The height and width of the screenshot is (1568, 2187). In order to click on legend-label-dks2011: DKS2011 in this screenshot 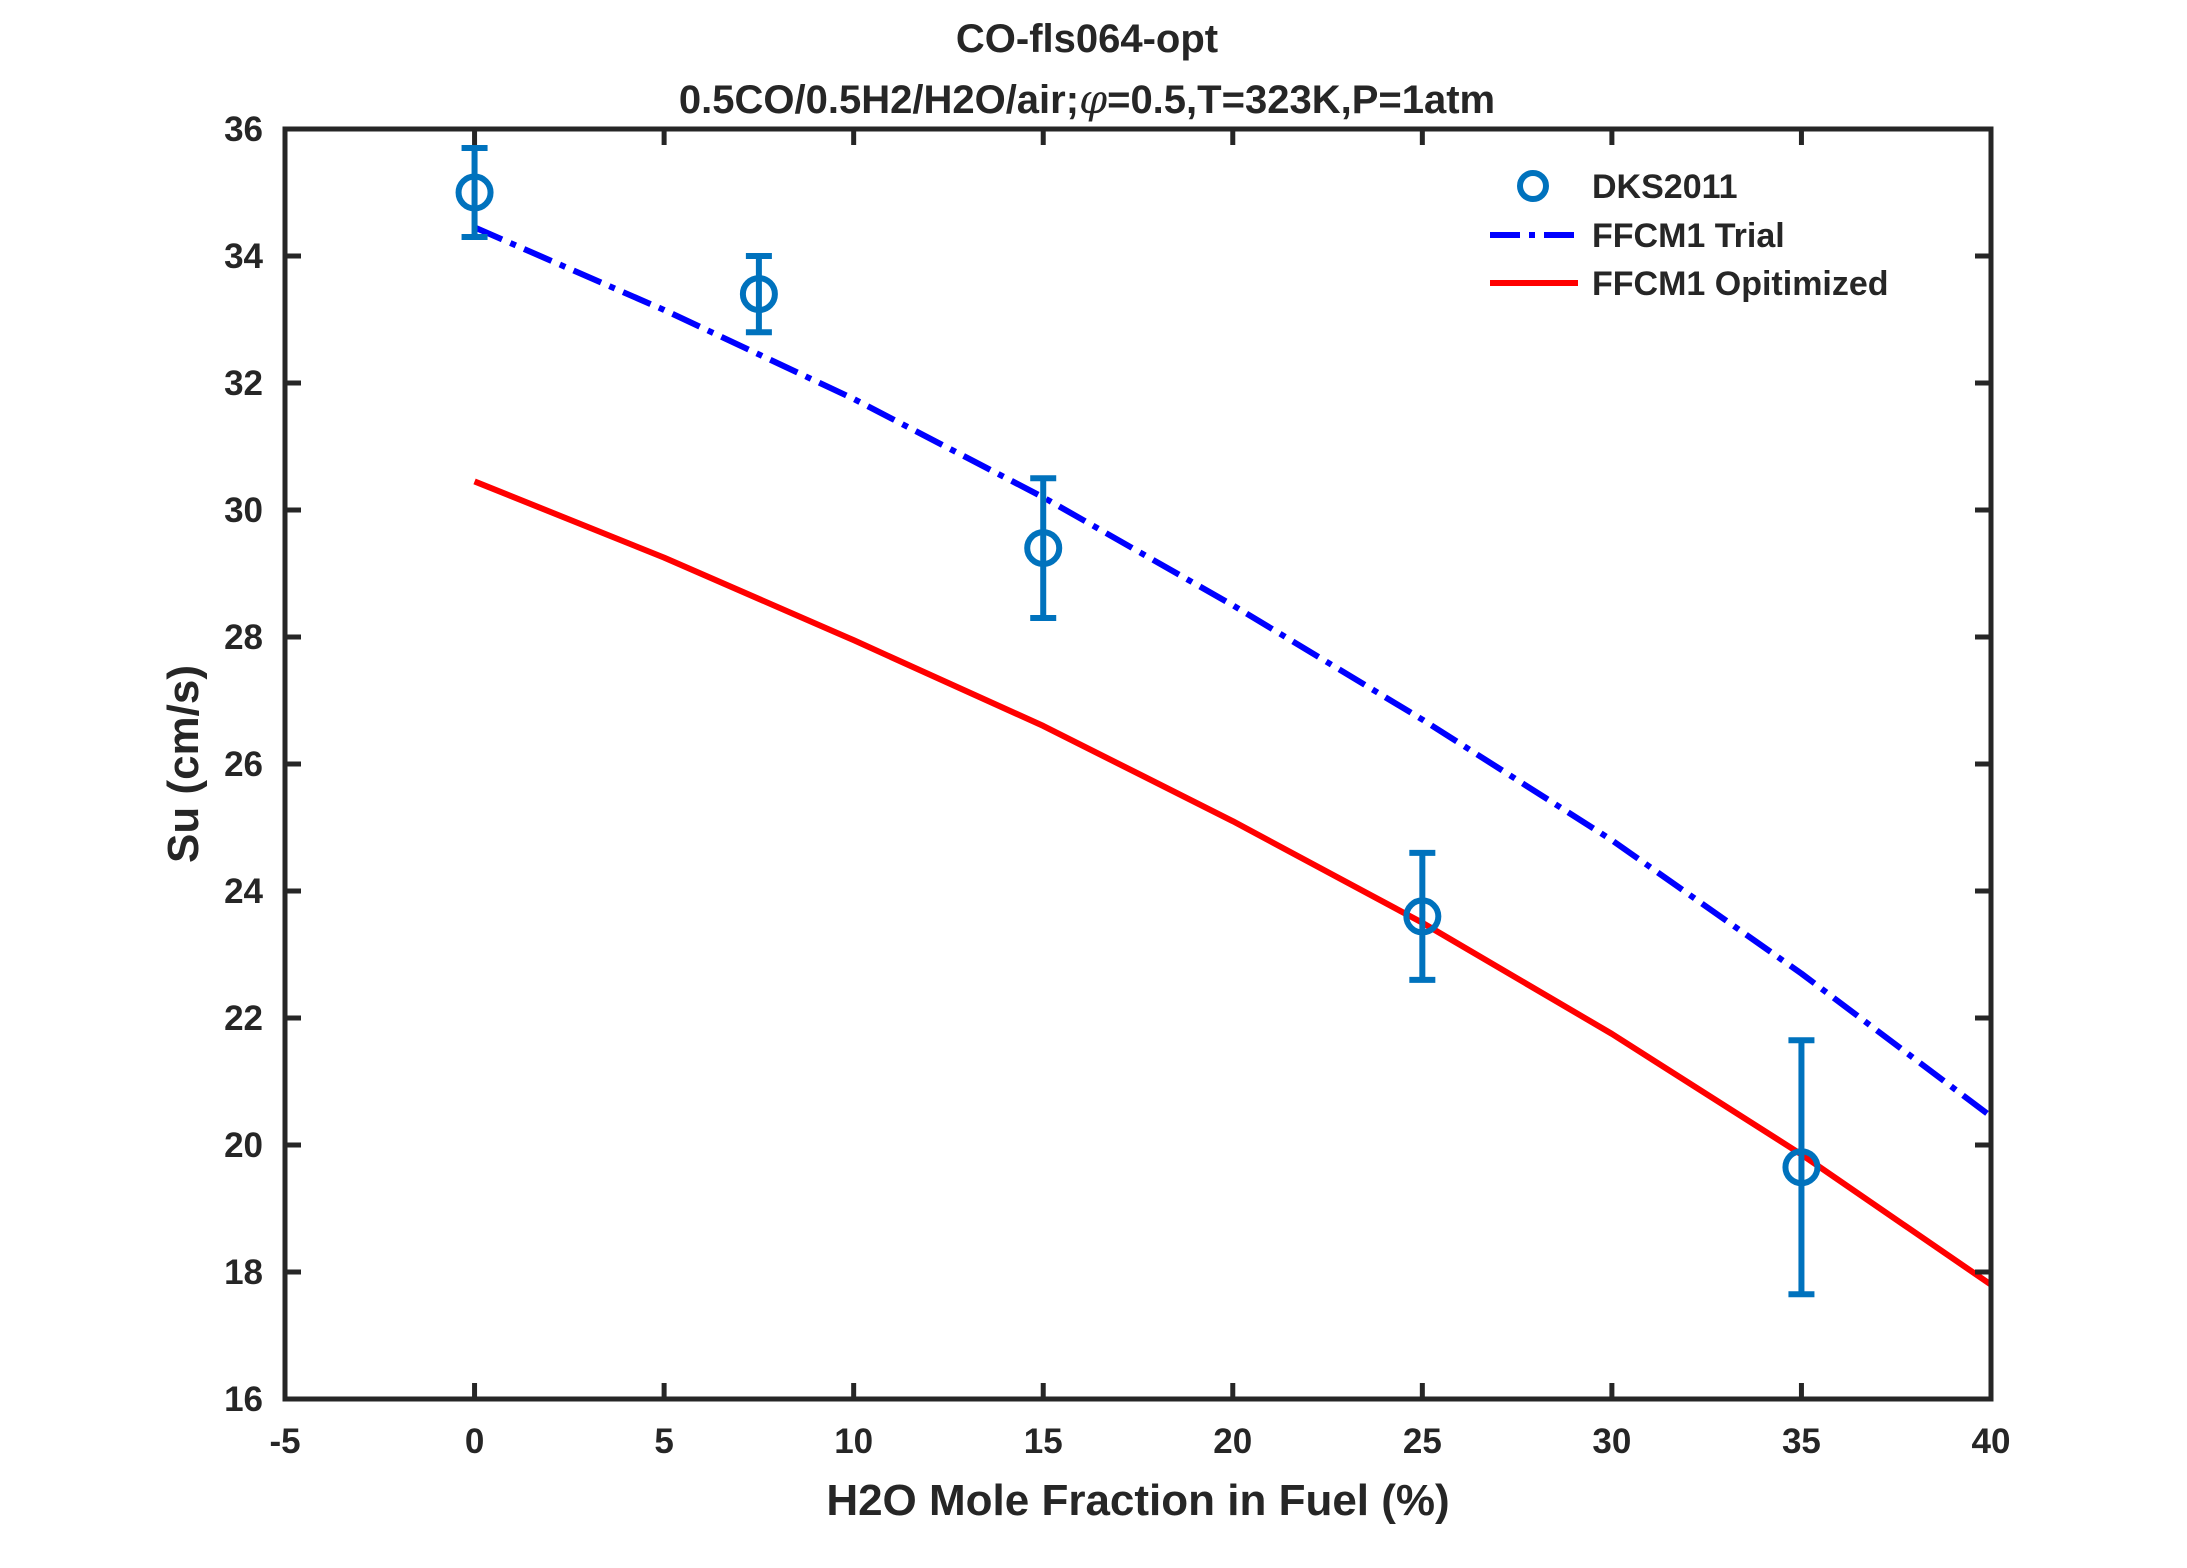, I will do `click(1665, 187)`.